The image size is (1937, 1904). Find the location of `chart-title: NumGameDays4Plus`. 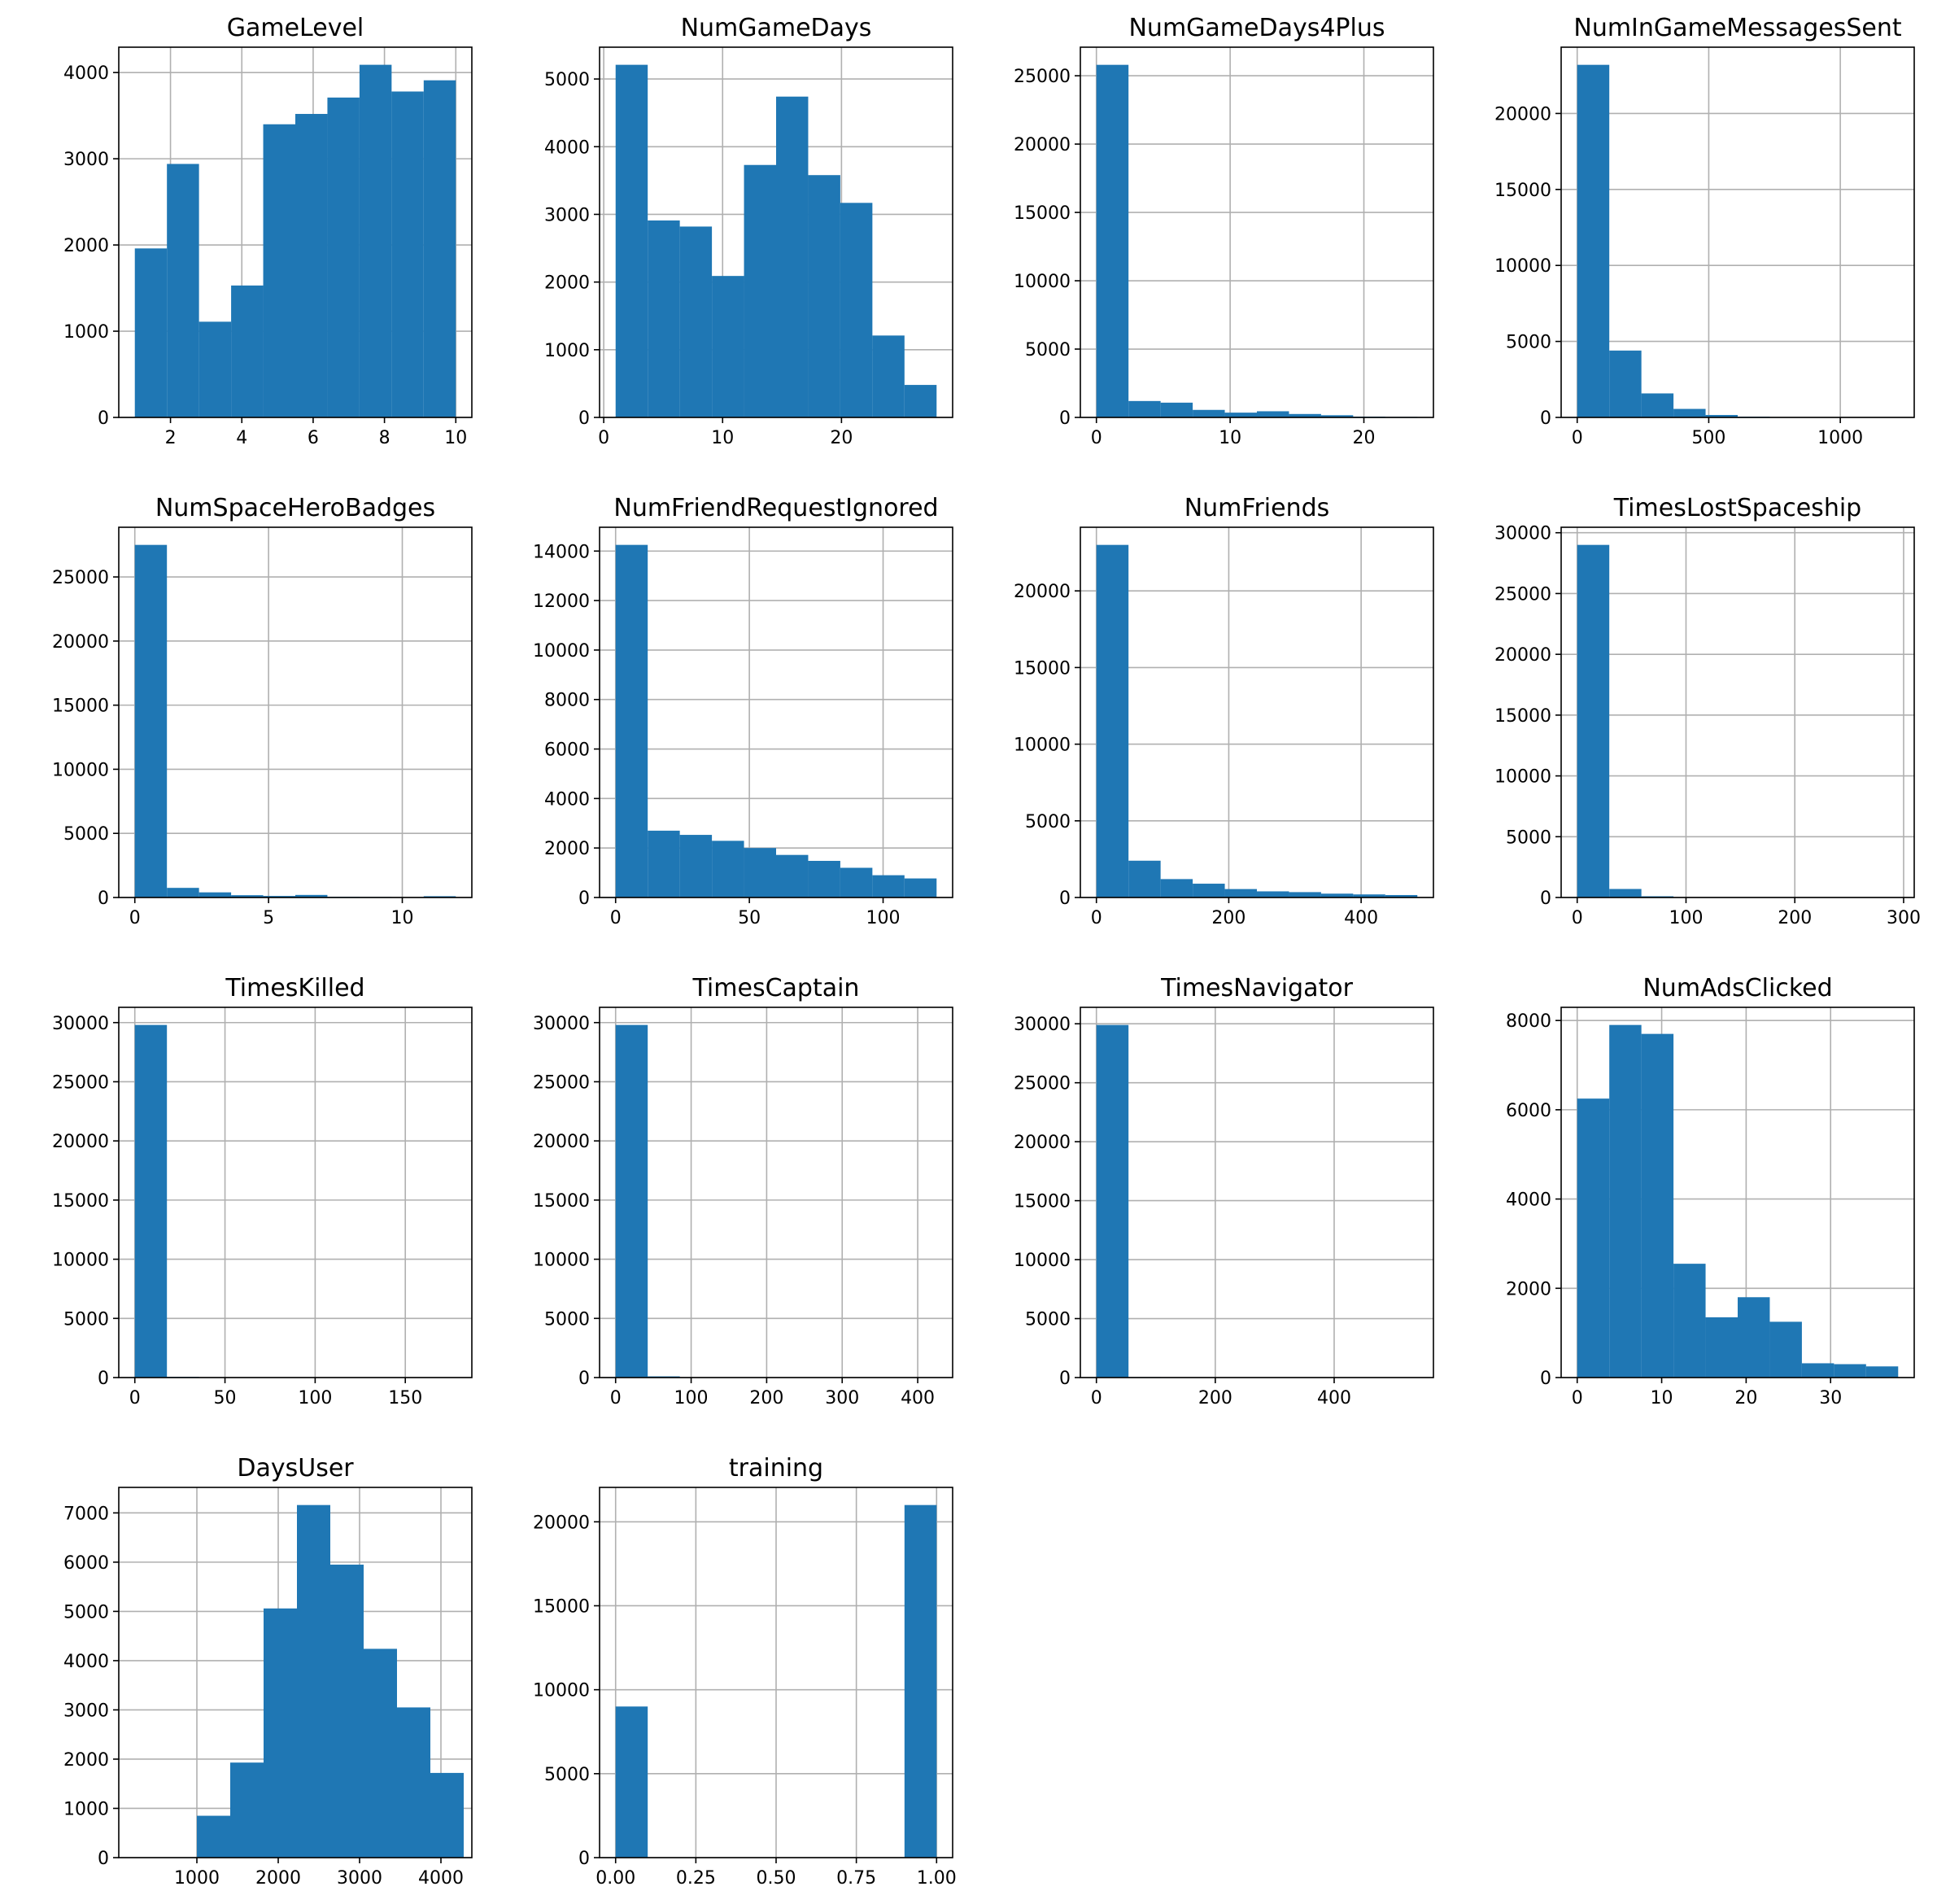

chart-title: NumGameDays4Plus is located at coordinates (1257, 28).